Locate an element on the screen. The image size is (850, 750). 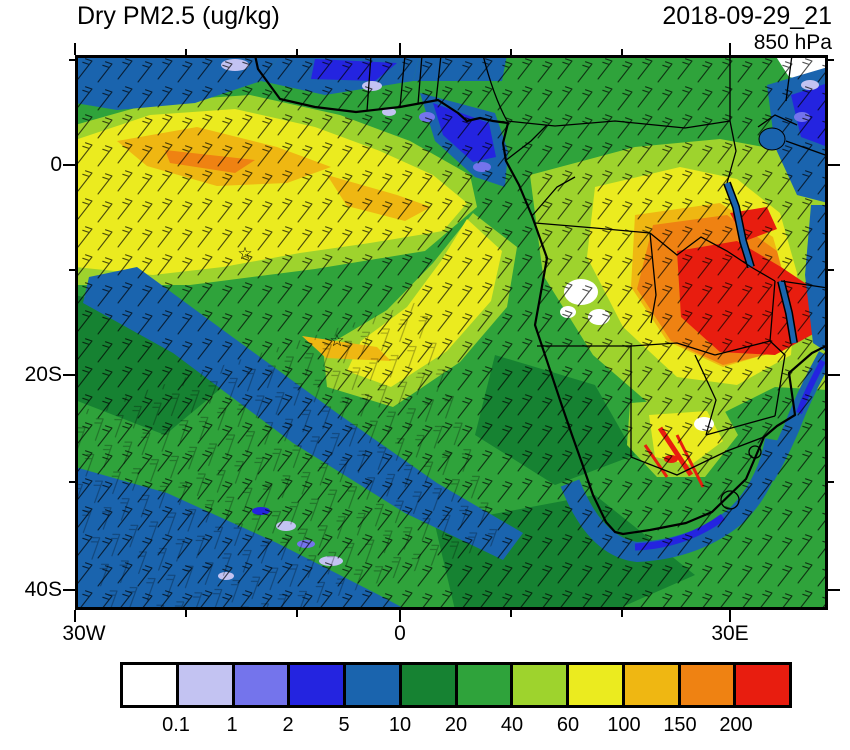
colorbar-tick-label: 0.1 is located at coordinates (176, 725).